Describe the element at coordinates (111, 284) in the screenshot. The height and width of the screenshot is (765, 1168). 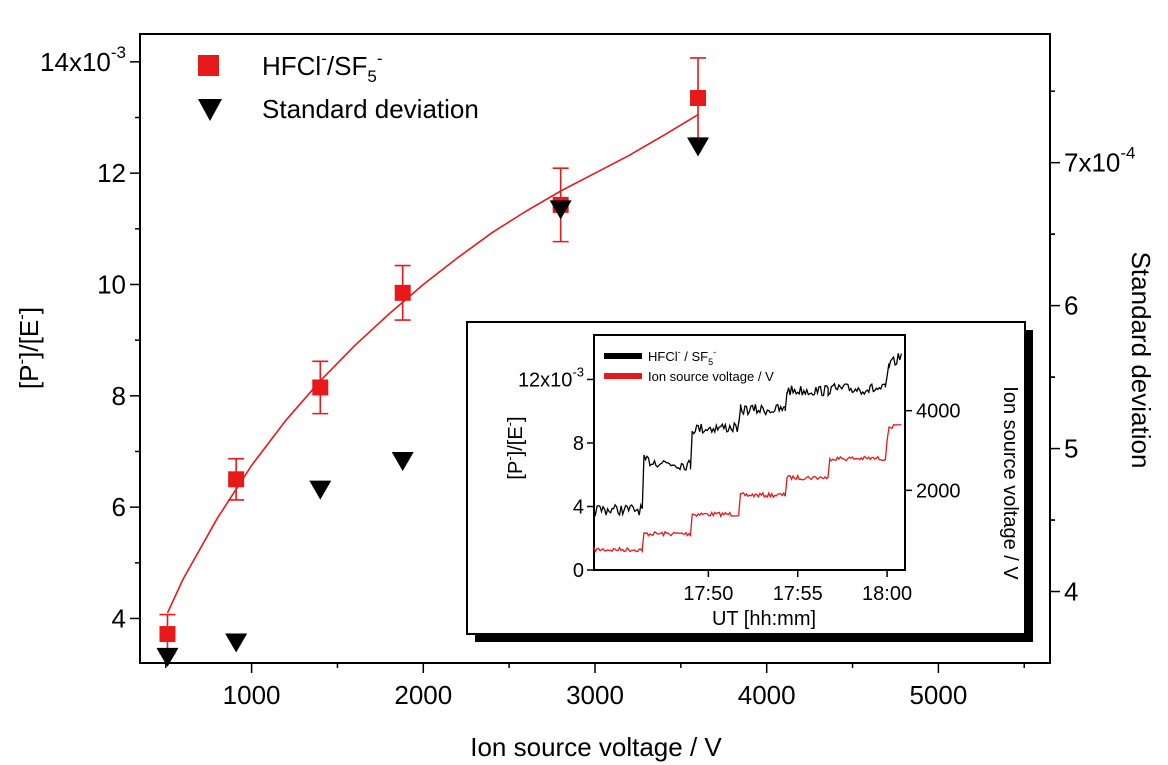
I see `y-tick-label: 10` at that location.